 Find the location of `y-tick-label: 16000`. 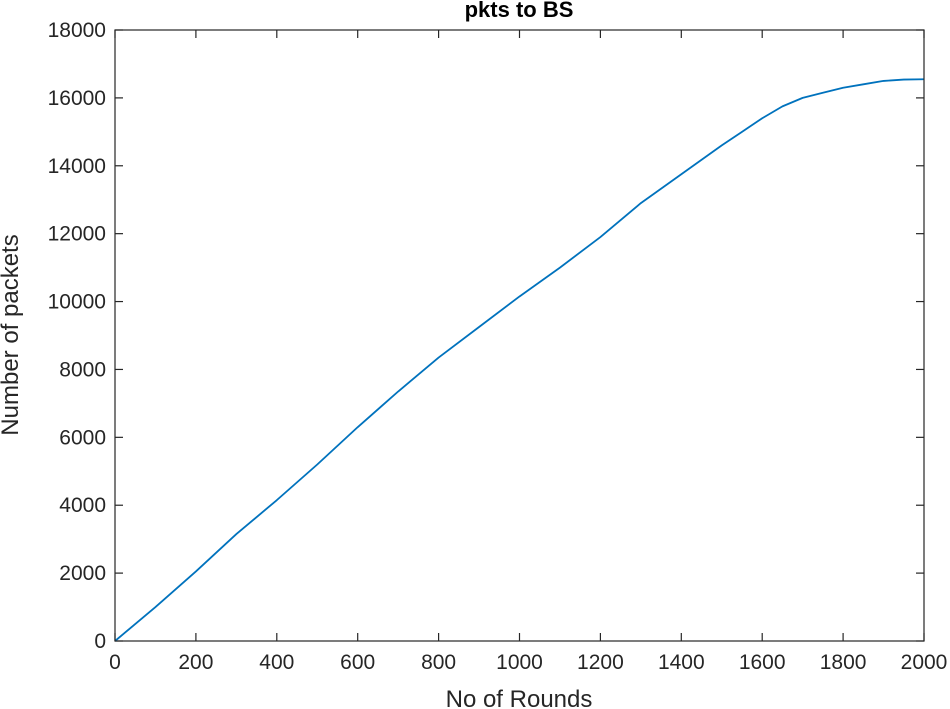

y-tick-label: 16000 is located at coordinates (77, 98).